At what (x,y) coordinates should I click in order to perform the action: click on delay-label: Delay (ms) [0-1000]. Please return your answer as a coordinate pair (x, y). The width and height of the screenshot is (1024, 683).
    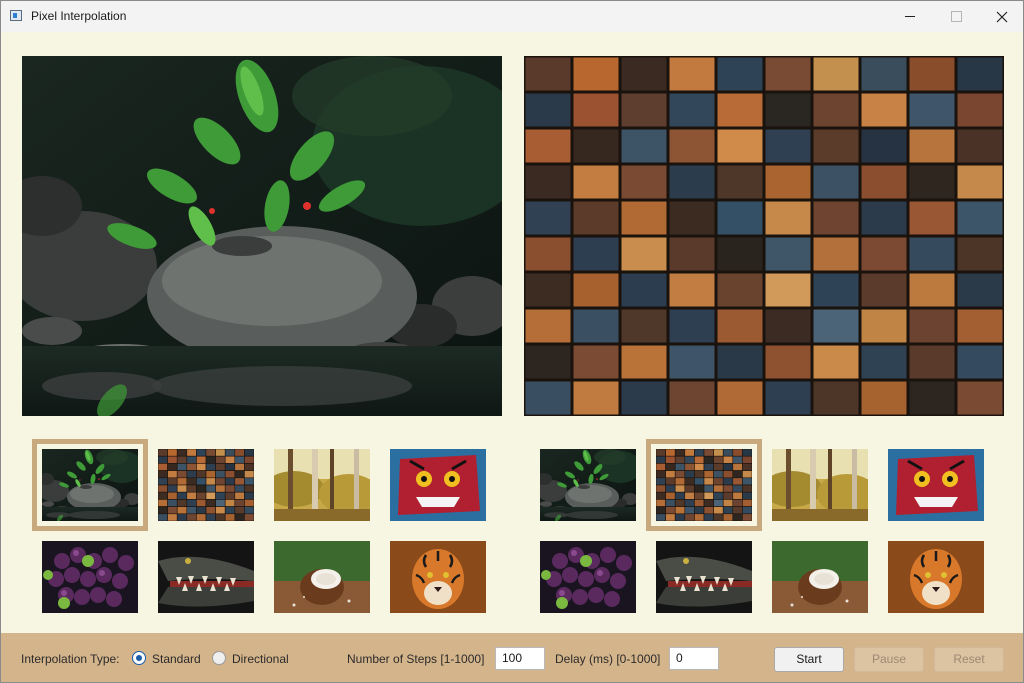
    Looking at the image, I should click on (608, 659).